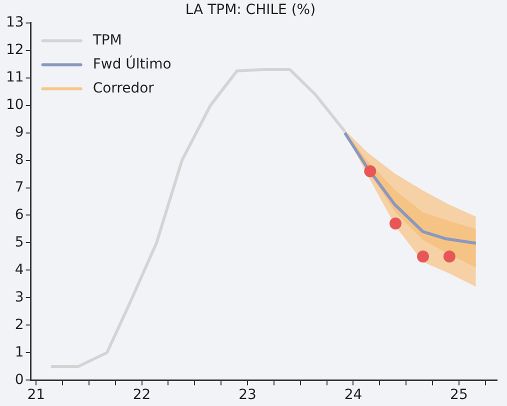 The image size is (507, 406). What do you see at coordinates (36, 395) in the screenshot?
I see `x-tick-label: 21` at bounding box center [36, 395].